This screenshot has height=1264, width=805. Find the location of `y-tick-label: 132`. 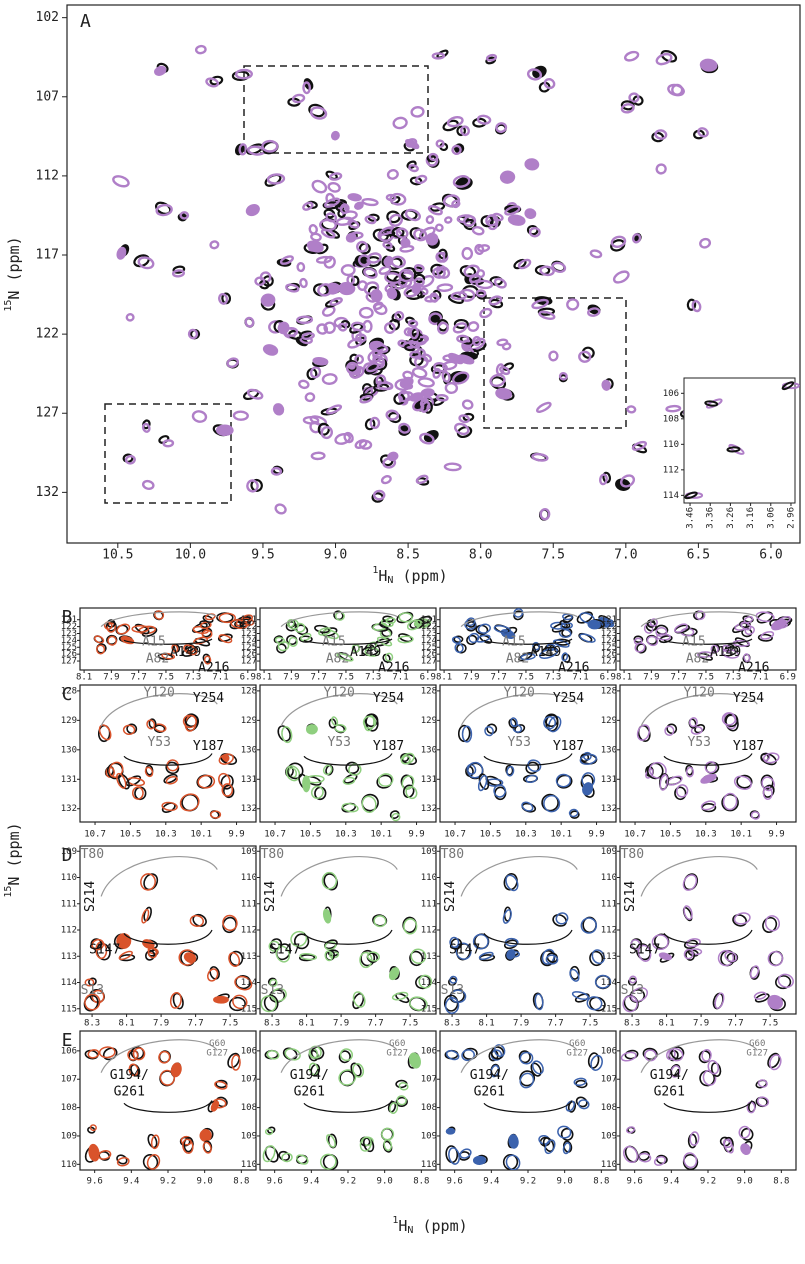

y-tick-label: 132 is located at coordinates (69, 809).